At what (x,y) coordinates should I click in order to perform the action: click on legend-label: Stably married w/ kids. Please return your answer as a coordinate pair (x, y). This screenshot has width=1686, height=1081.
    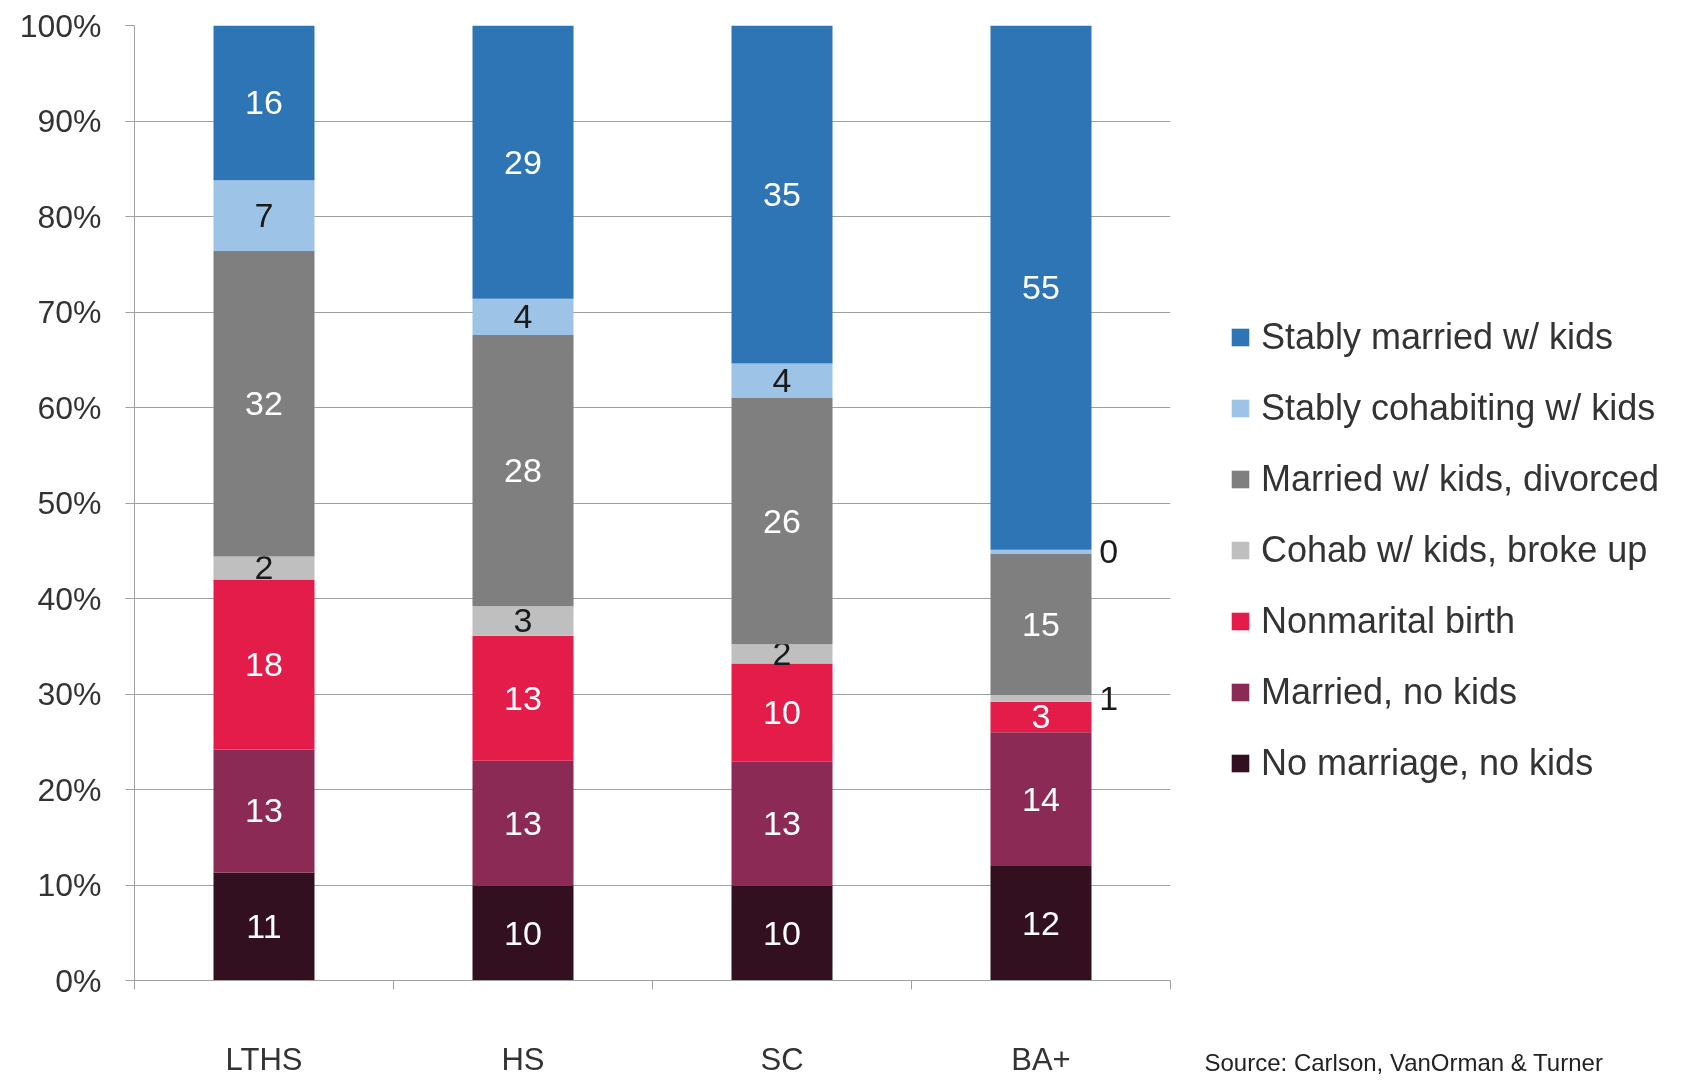
    Looking at the image, I should click on (1437, 337).